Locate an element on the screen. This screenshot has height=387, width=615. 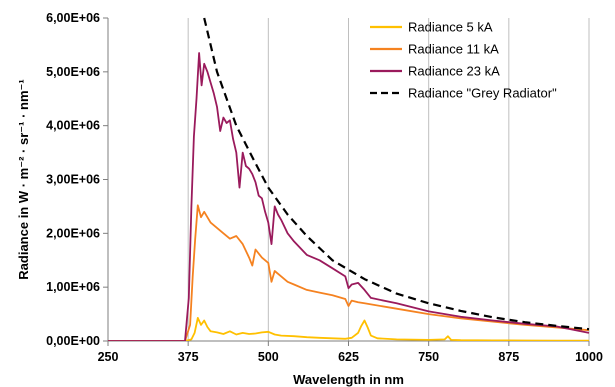
y-tick-label: 5,00E+06 is located at coordinates (73, 72).